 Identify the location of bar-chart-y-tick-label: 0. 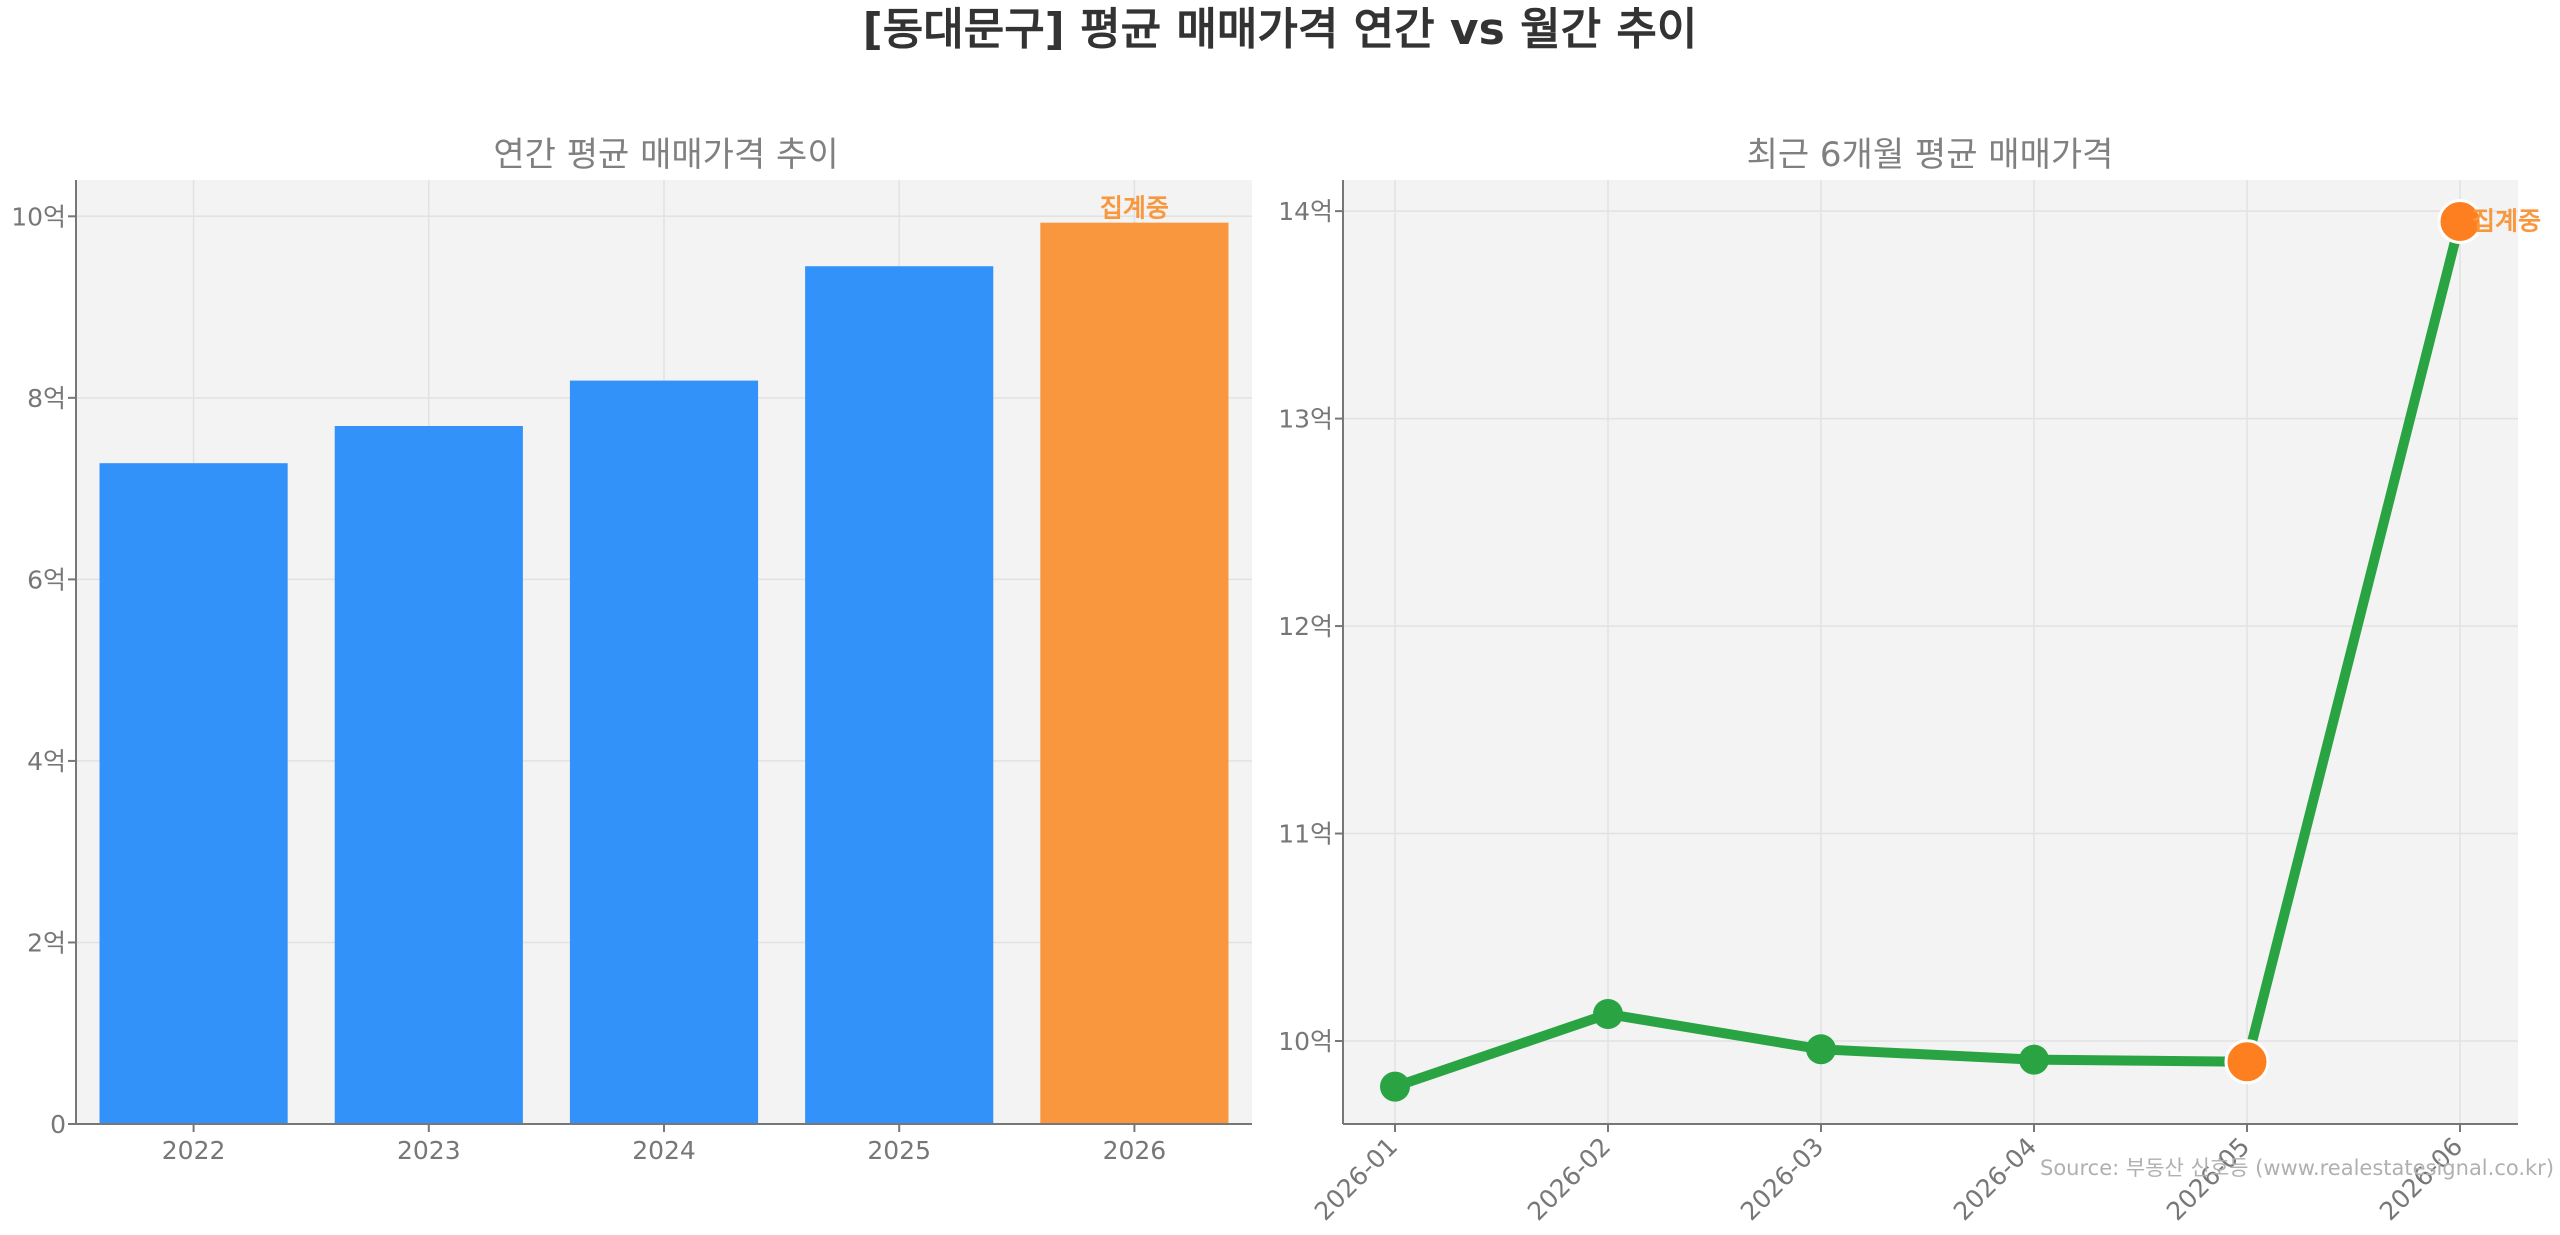
(58, 1124).